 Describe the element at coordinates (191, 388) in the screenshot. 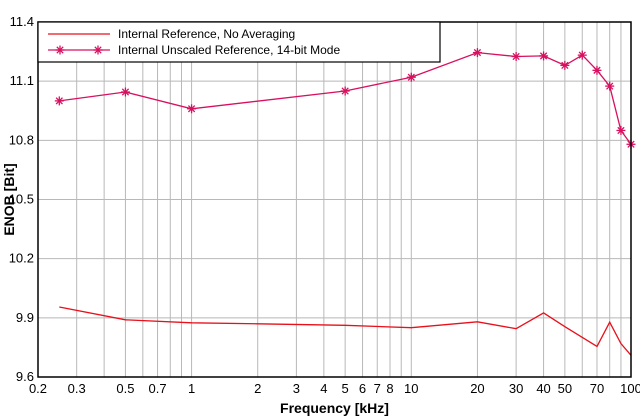

I see `x-tick-label: 1` at that location.